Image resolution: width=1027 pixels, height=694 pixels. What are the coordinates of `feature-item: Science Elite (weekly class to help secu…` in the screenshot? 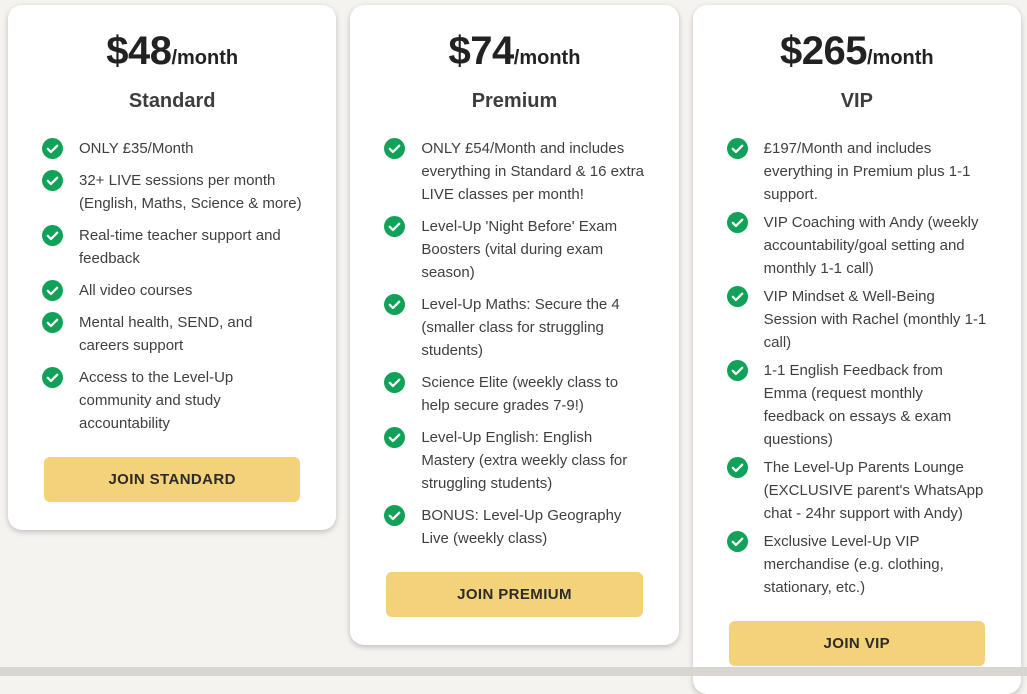 It's located at (514, 394).